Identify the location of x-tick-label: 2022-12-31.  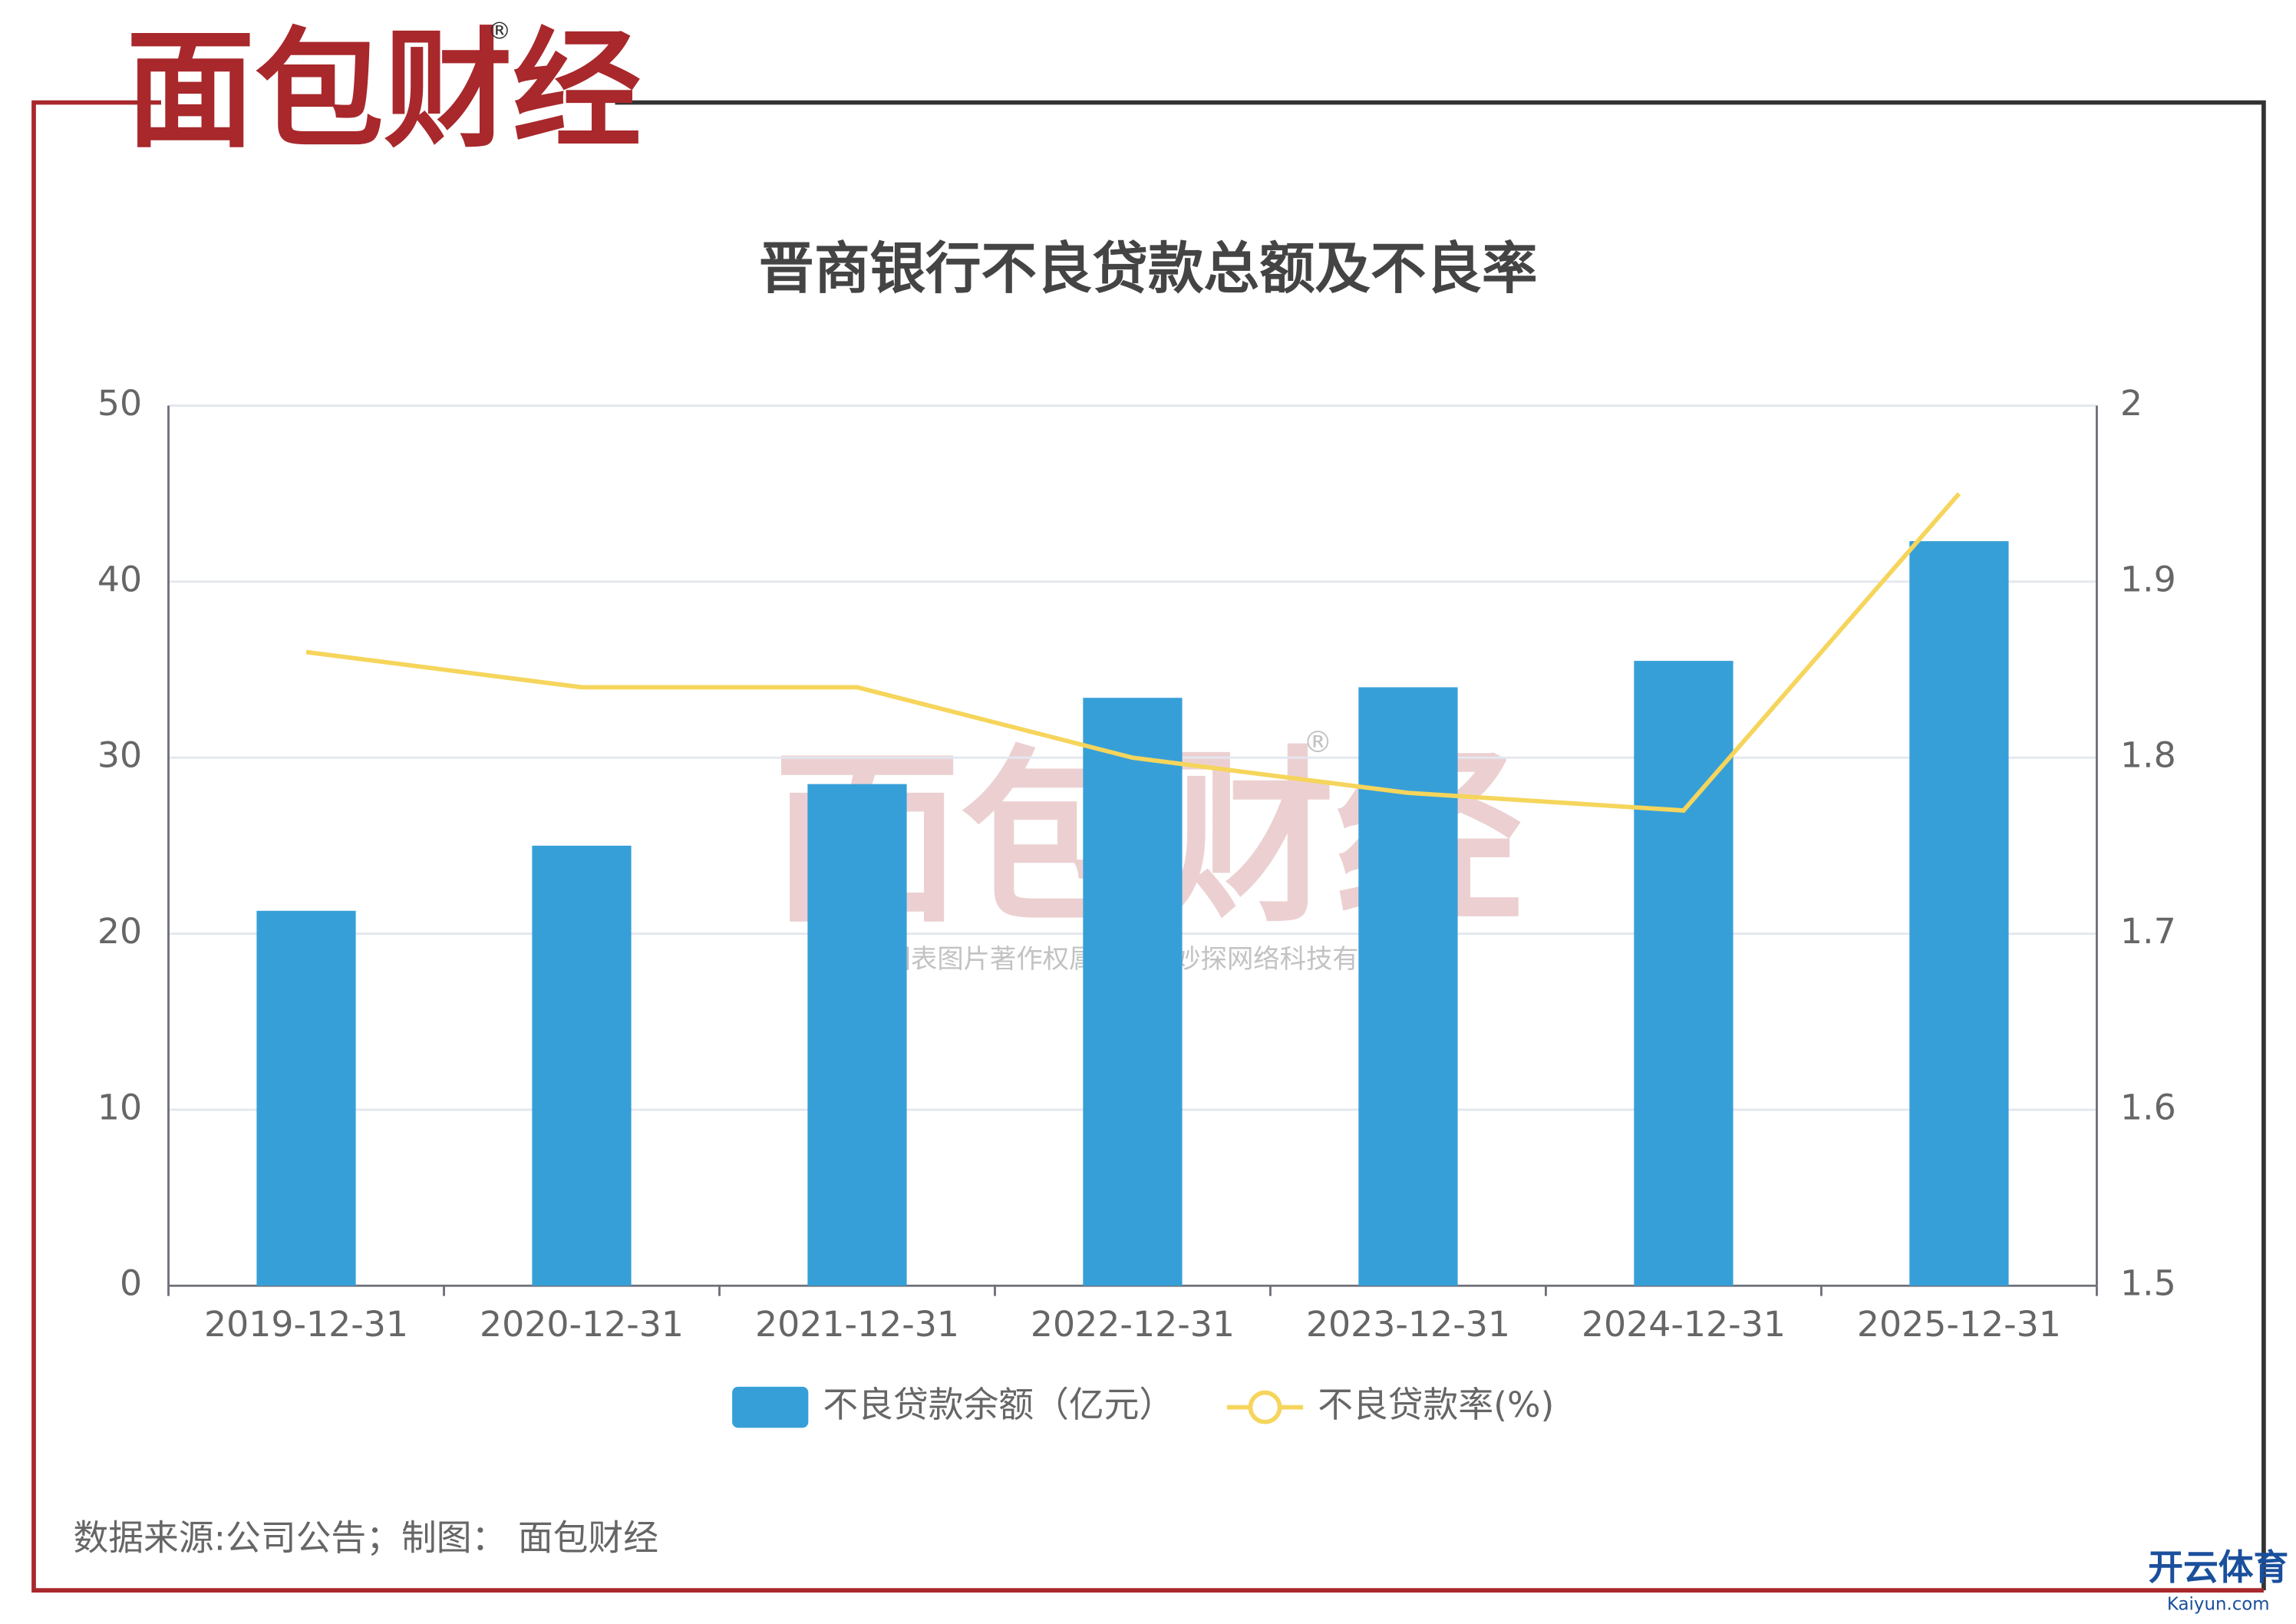
(1133, 1324).